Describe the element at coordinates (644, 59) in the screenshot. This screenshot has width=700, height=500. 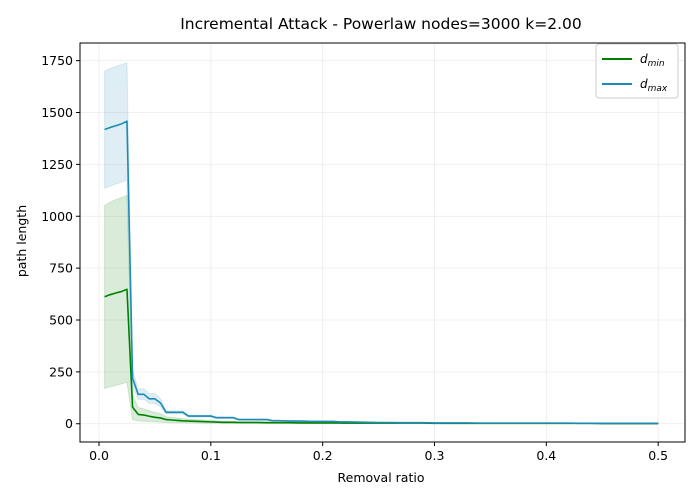
I see `legend-label-dmin-main: d` at that location.